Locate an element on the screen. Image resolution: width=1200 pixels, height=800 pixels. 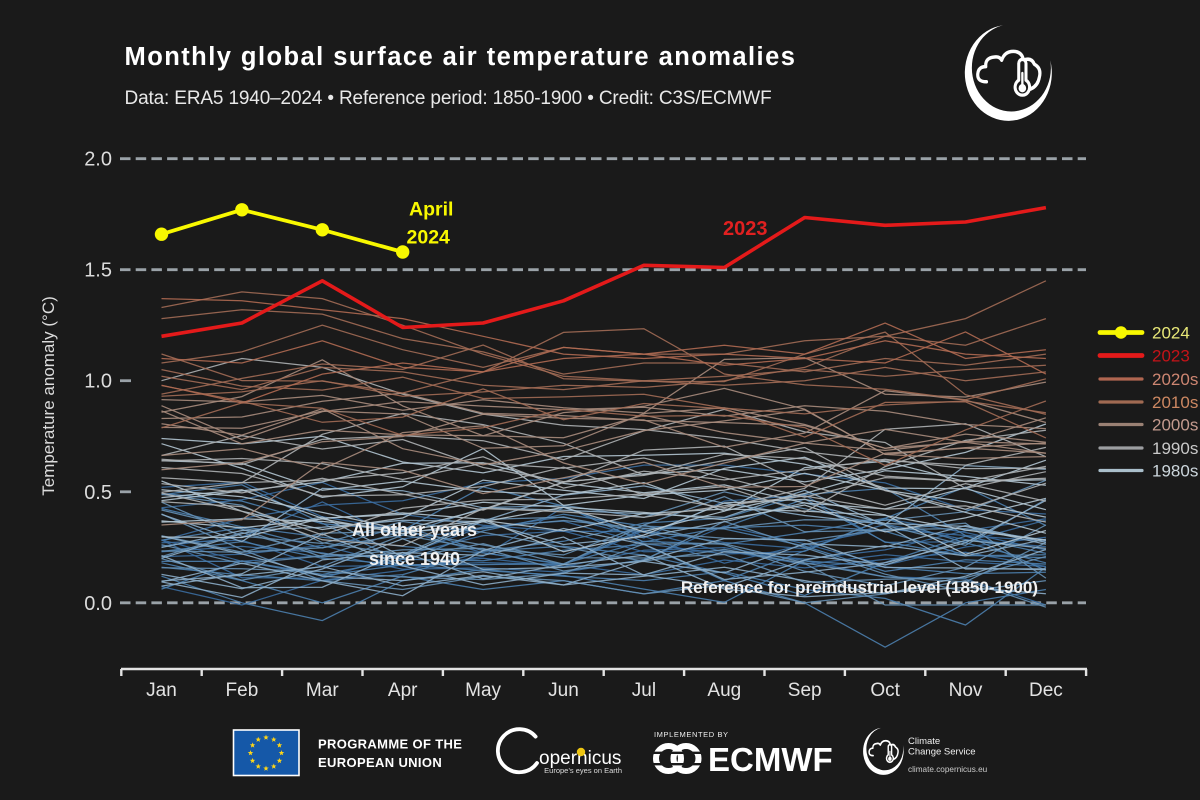
svg-text: Europe’s eyes on Earth is located at coordinates (583, 770).